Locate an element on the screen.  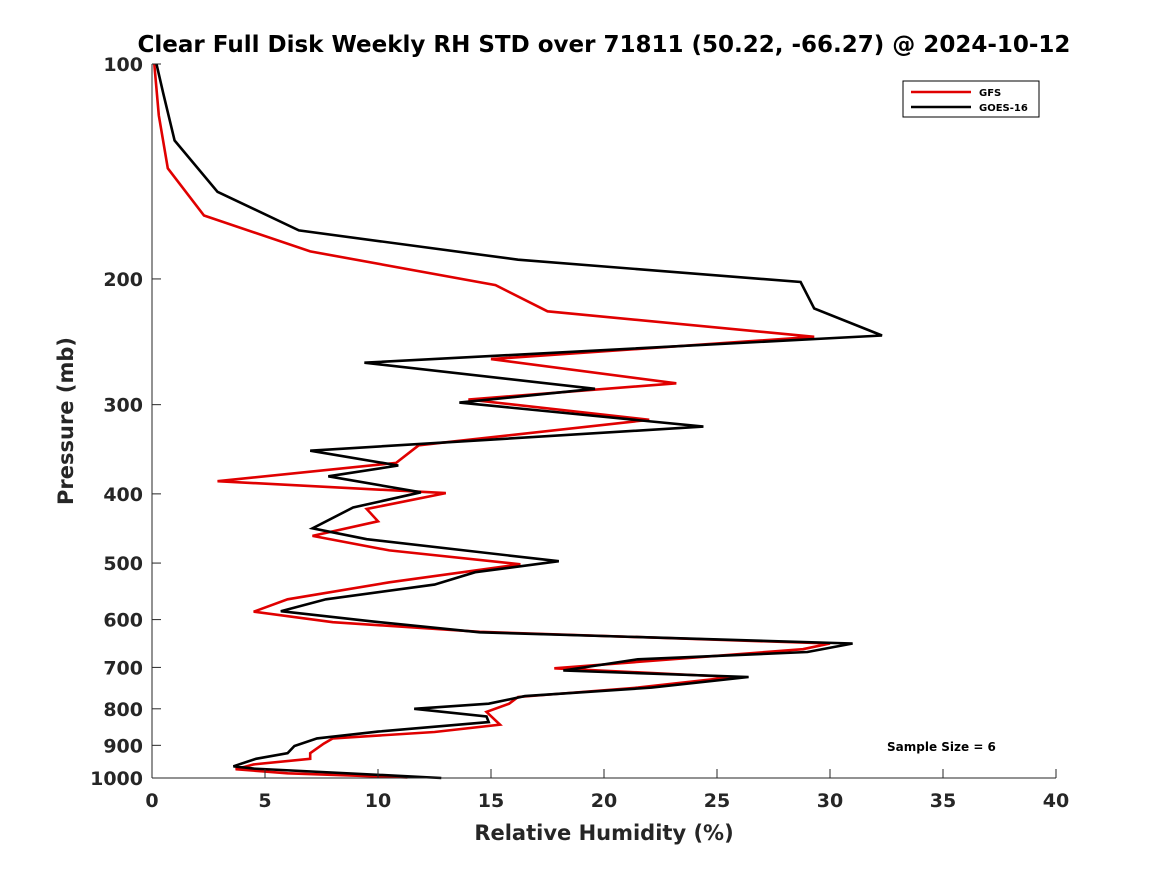
x-axis-label: Relative Humidity (%) is located at coordinates (603, 833).